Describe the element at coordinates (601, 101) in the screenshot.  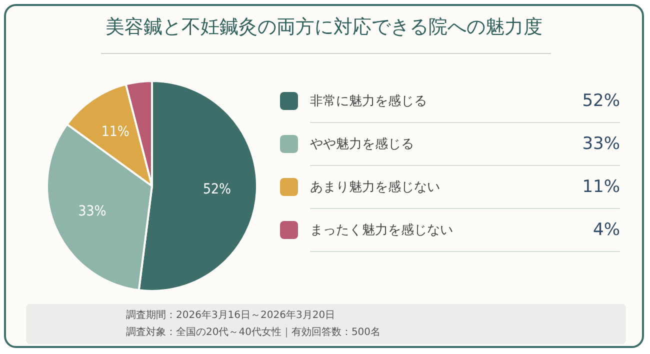
I see `text: 52%` at that location.